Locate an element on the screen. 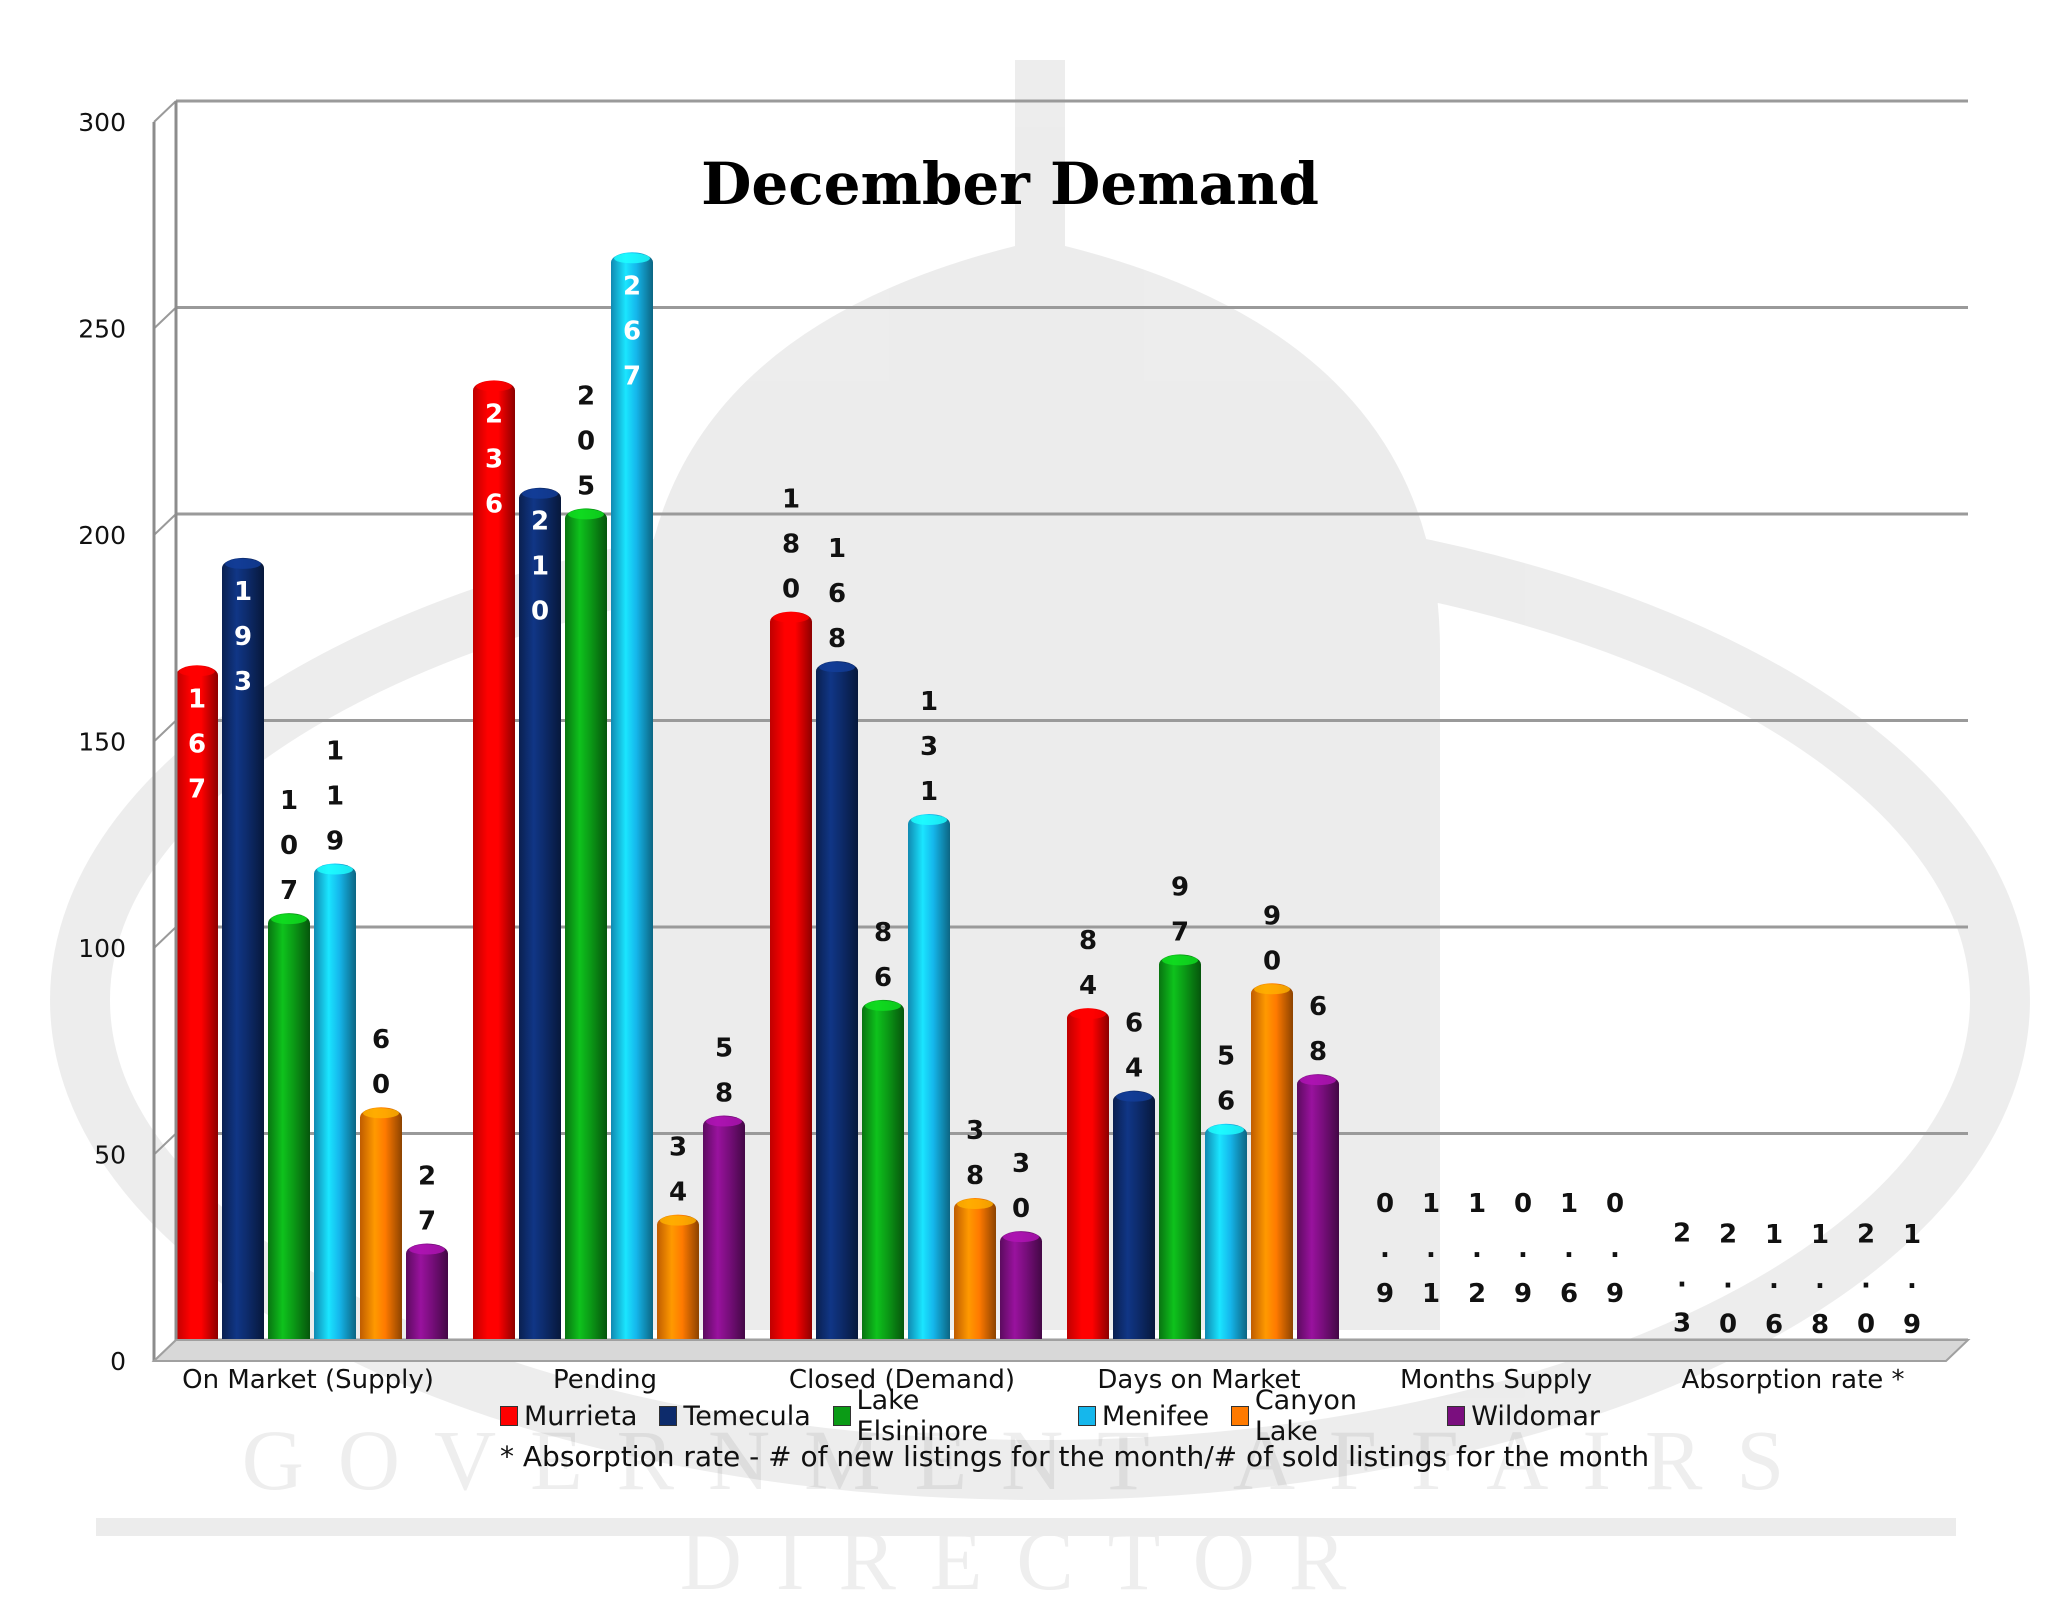 This screenshot has width=2048, height=1610. watermark-bar is located at coordinates (1026, 1527).